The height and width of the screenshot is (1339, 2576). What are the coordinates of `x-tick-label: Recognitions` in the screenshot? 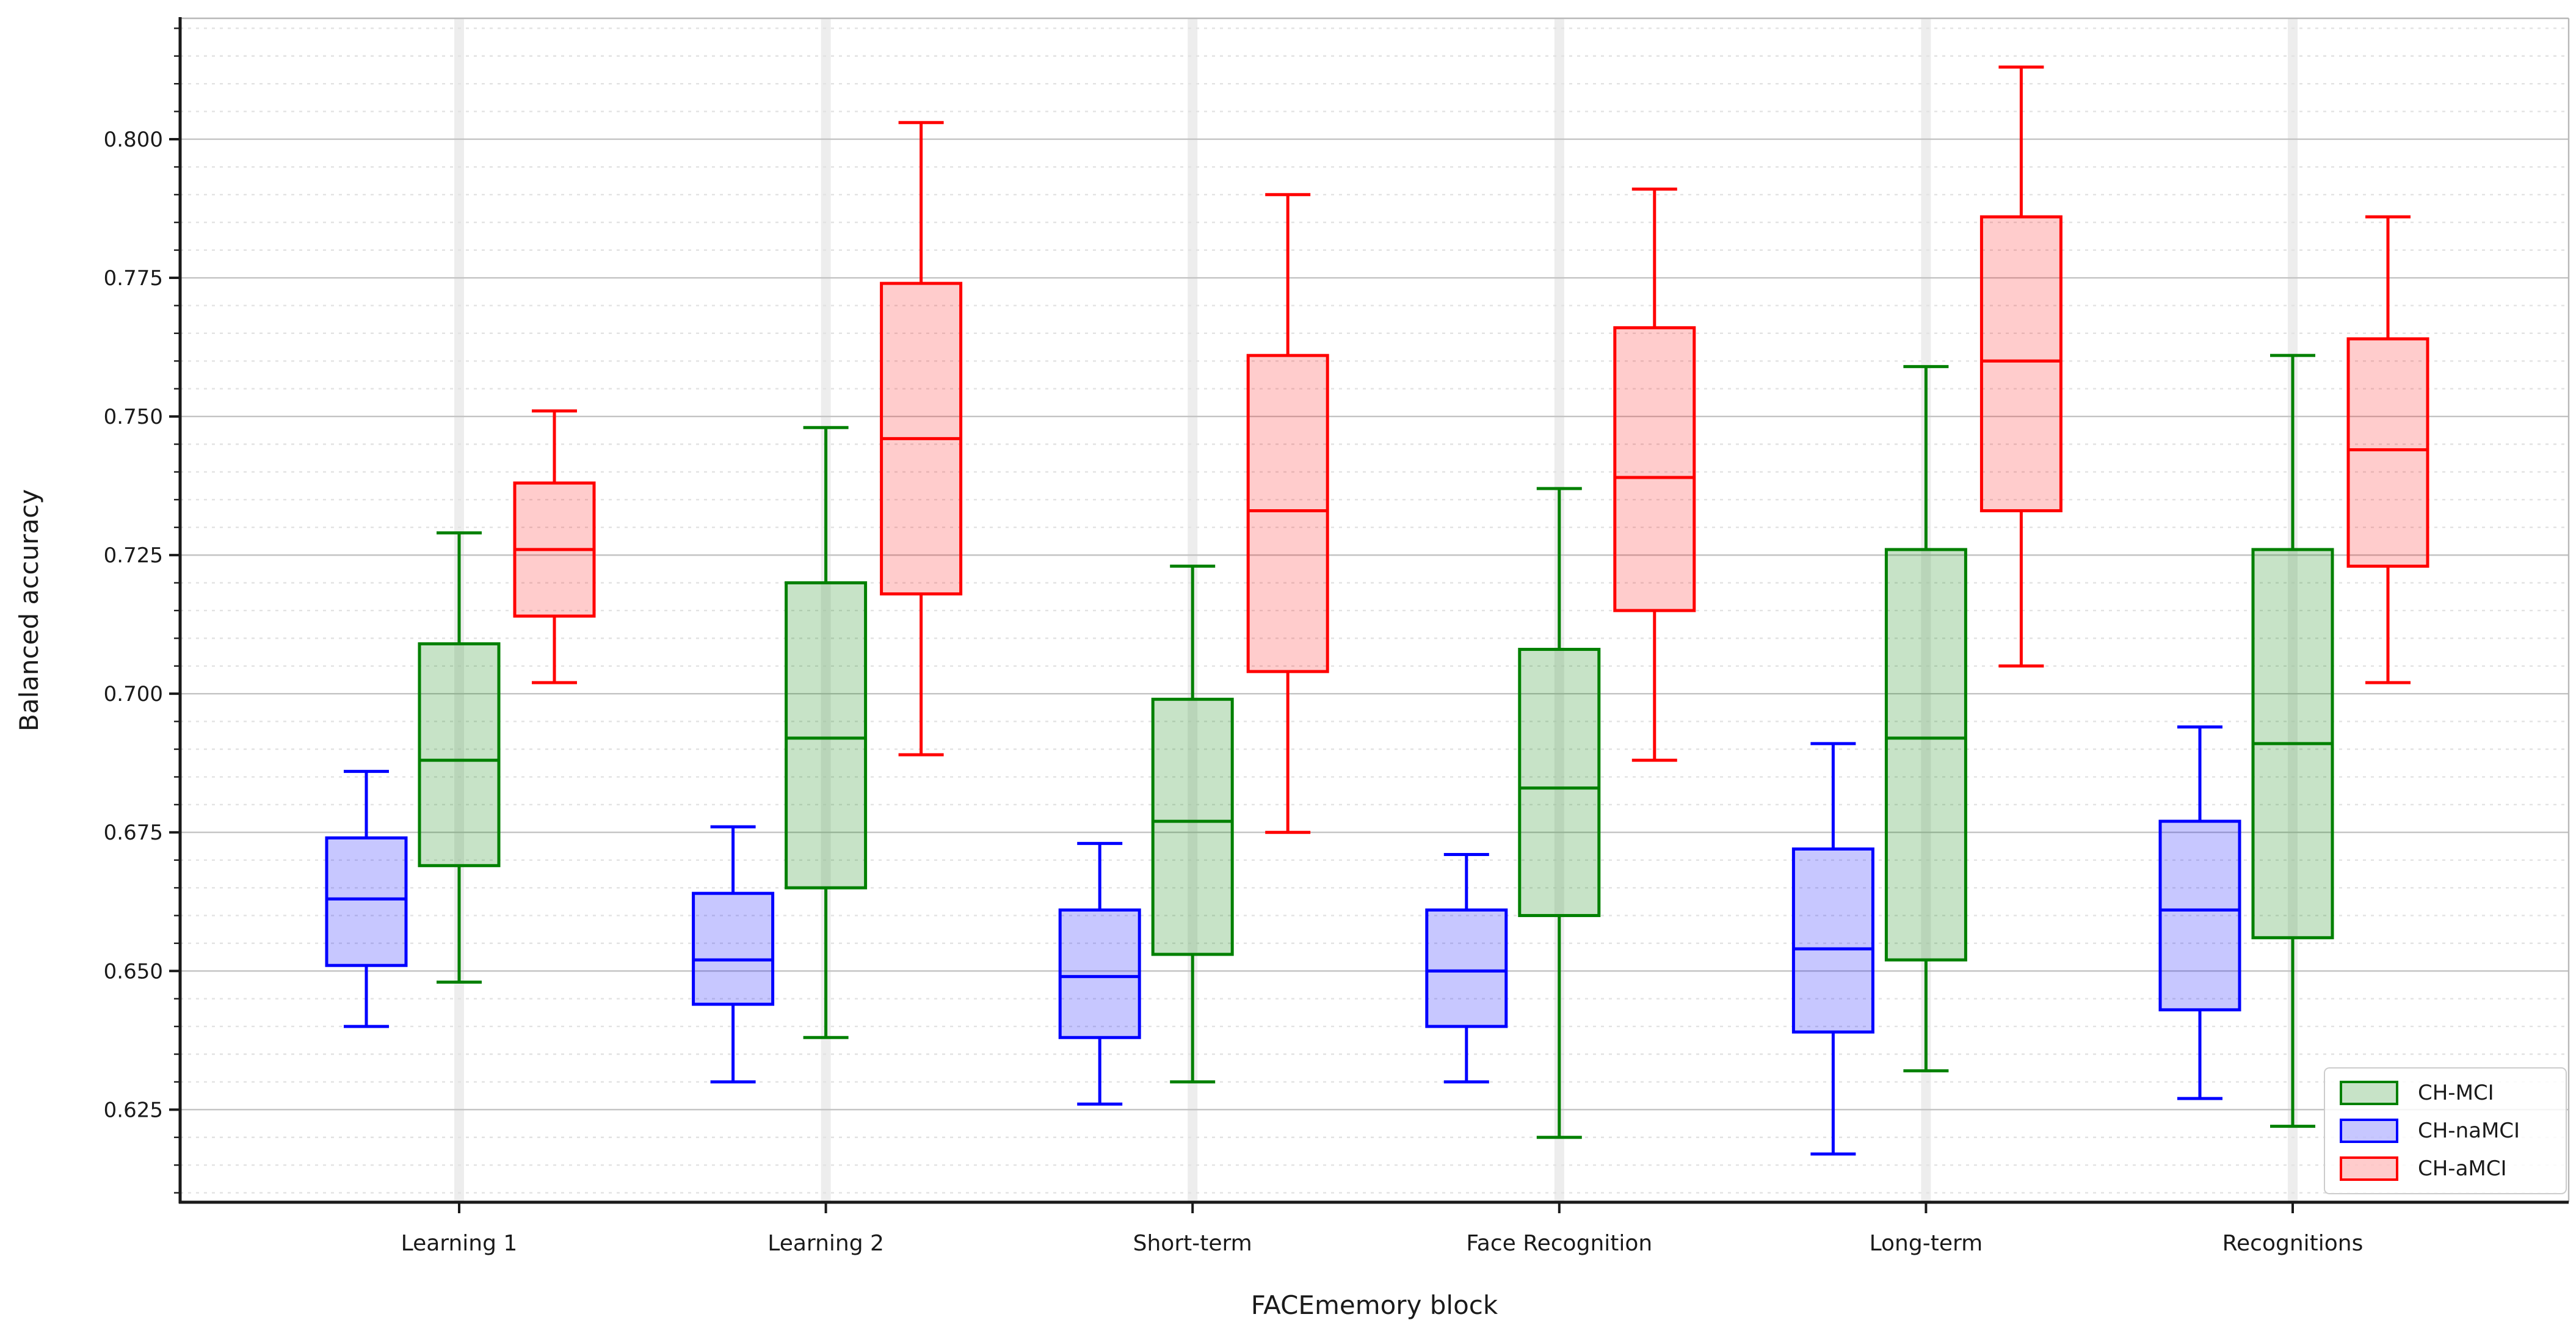 It's located at (2293, 1244).